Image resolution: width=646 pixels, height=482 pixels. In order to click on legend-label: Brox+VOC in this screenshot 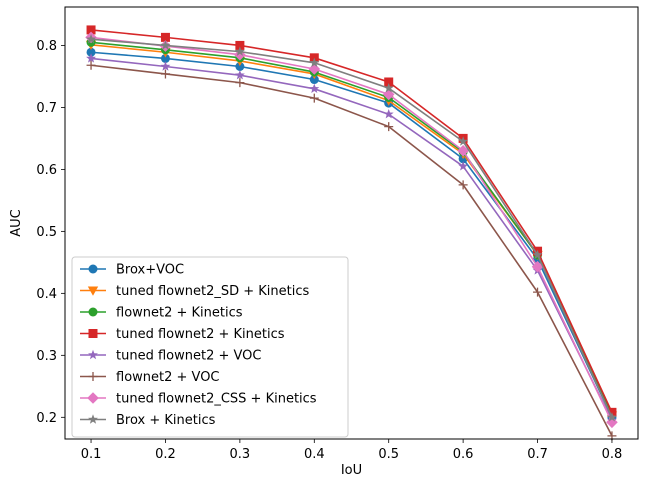, I will do `click(150, 270)`.